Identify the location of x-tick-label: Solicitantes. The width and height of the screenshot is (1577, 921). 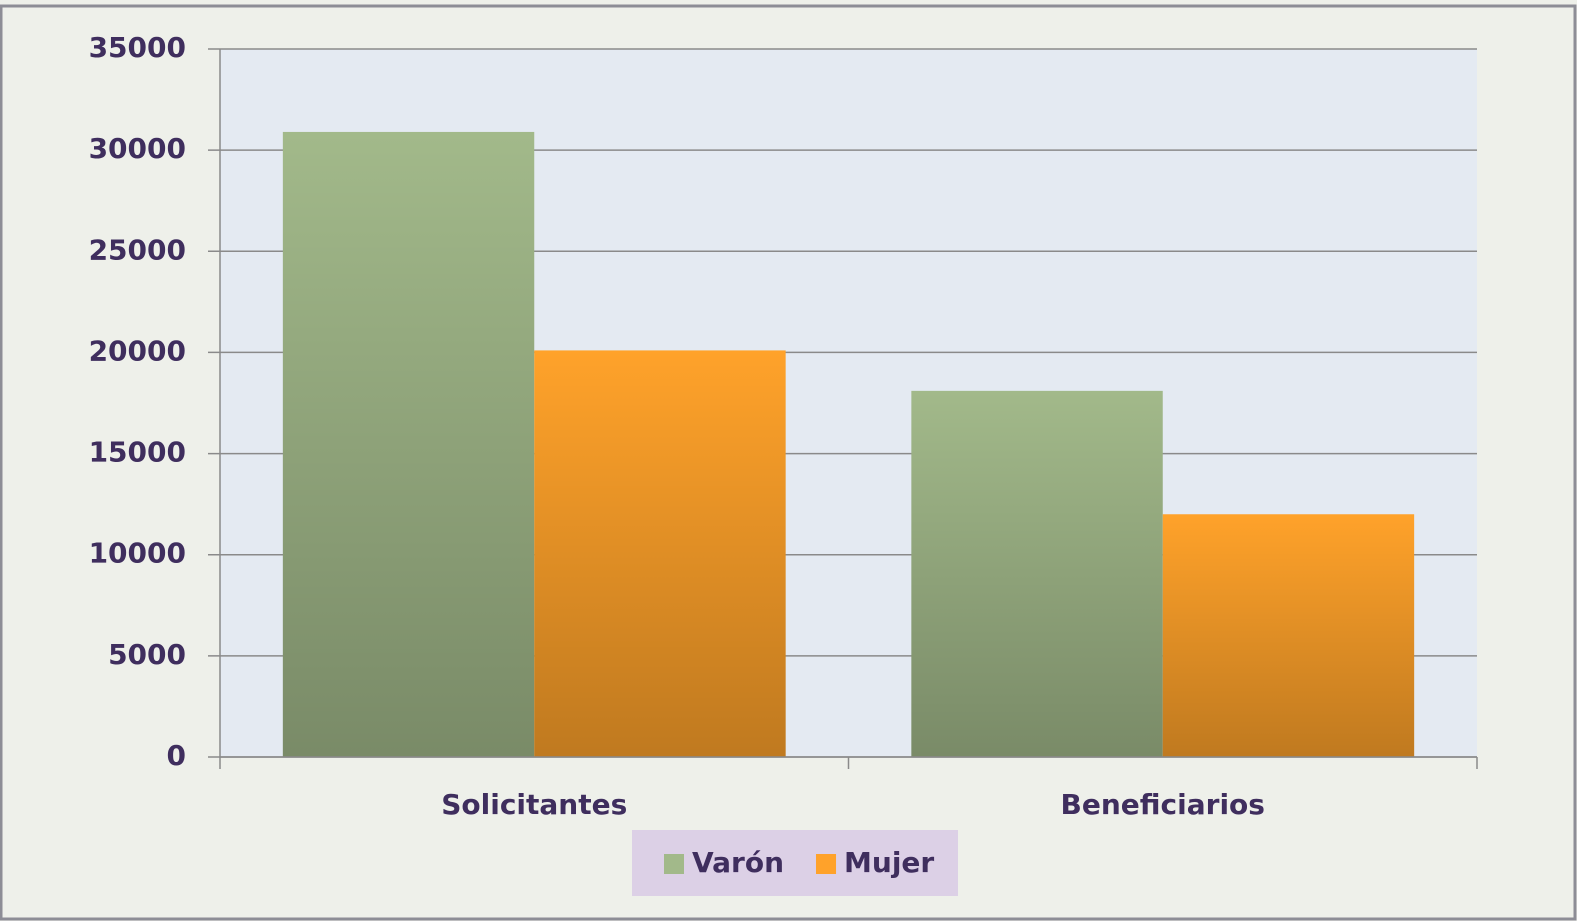
(534, 804).